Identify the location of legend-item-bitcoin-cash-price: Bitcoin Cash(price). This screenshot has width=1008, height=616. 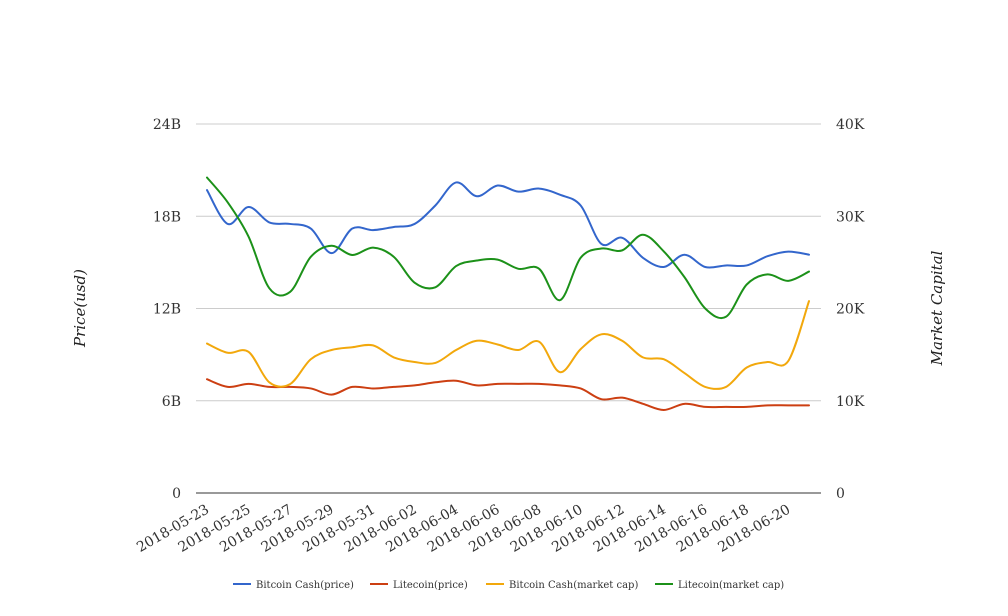
(293, 585).